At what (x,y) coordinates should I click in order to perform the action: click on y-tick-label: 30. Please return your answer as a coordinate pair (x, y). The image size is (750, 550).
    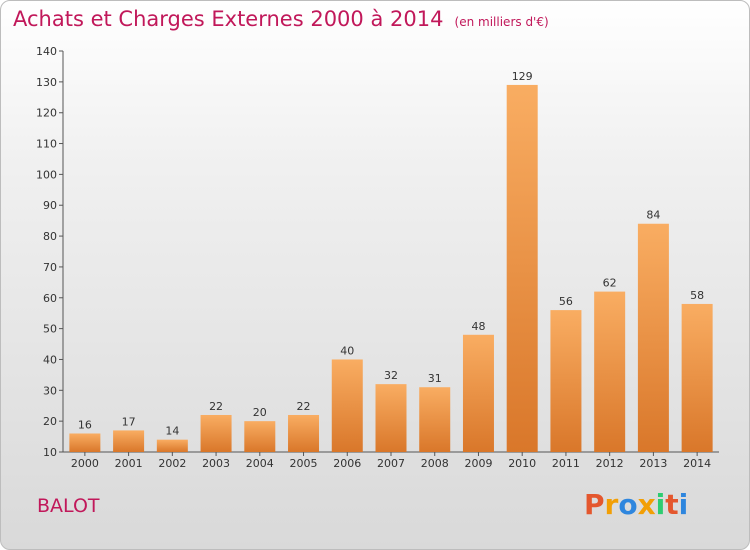
    Looking at the image, I should click on (50, 390).